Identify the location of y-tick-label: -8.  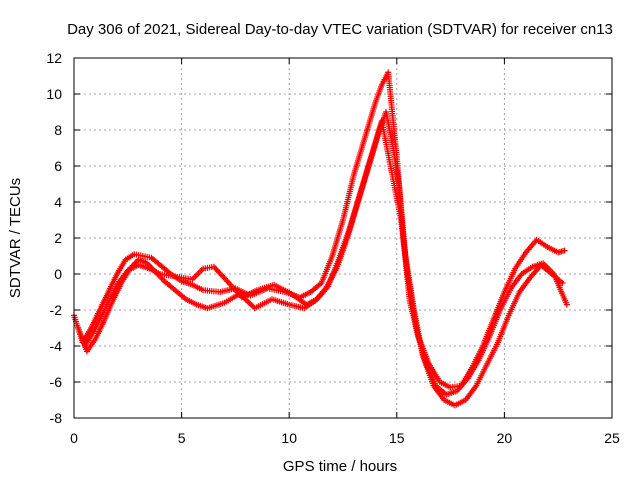
(56, 418).